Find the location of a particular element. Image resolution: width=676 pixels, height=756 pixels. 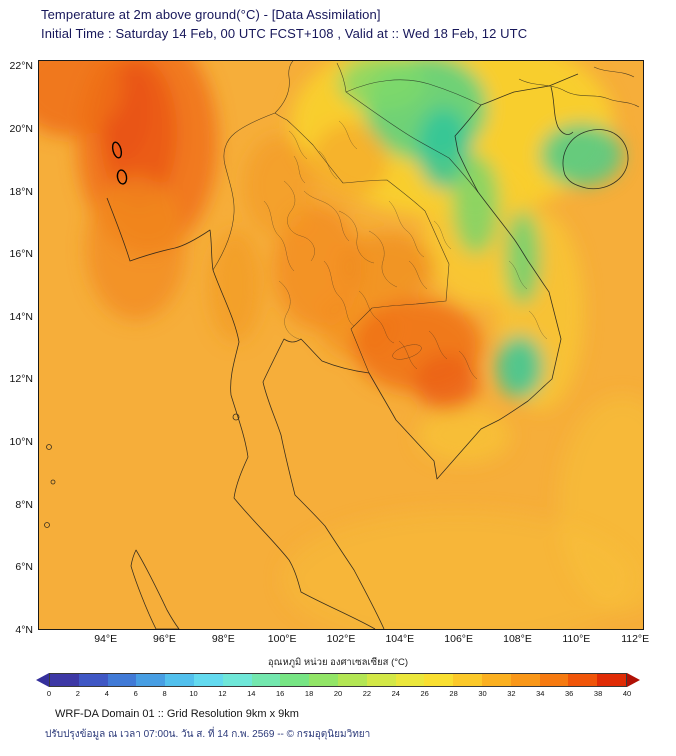

lat-tick-label: 16°N is located at coordinates (21, 254).